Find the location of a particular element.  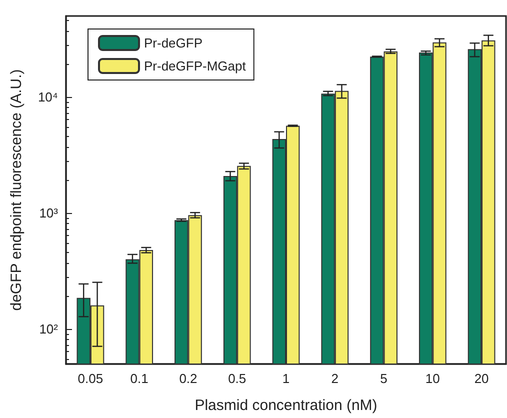

x-axis-title: Plasmid concentration (nM) is located at coordinates (286, 405).